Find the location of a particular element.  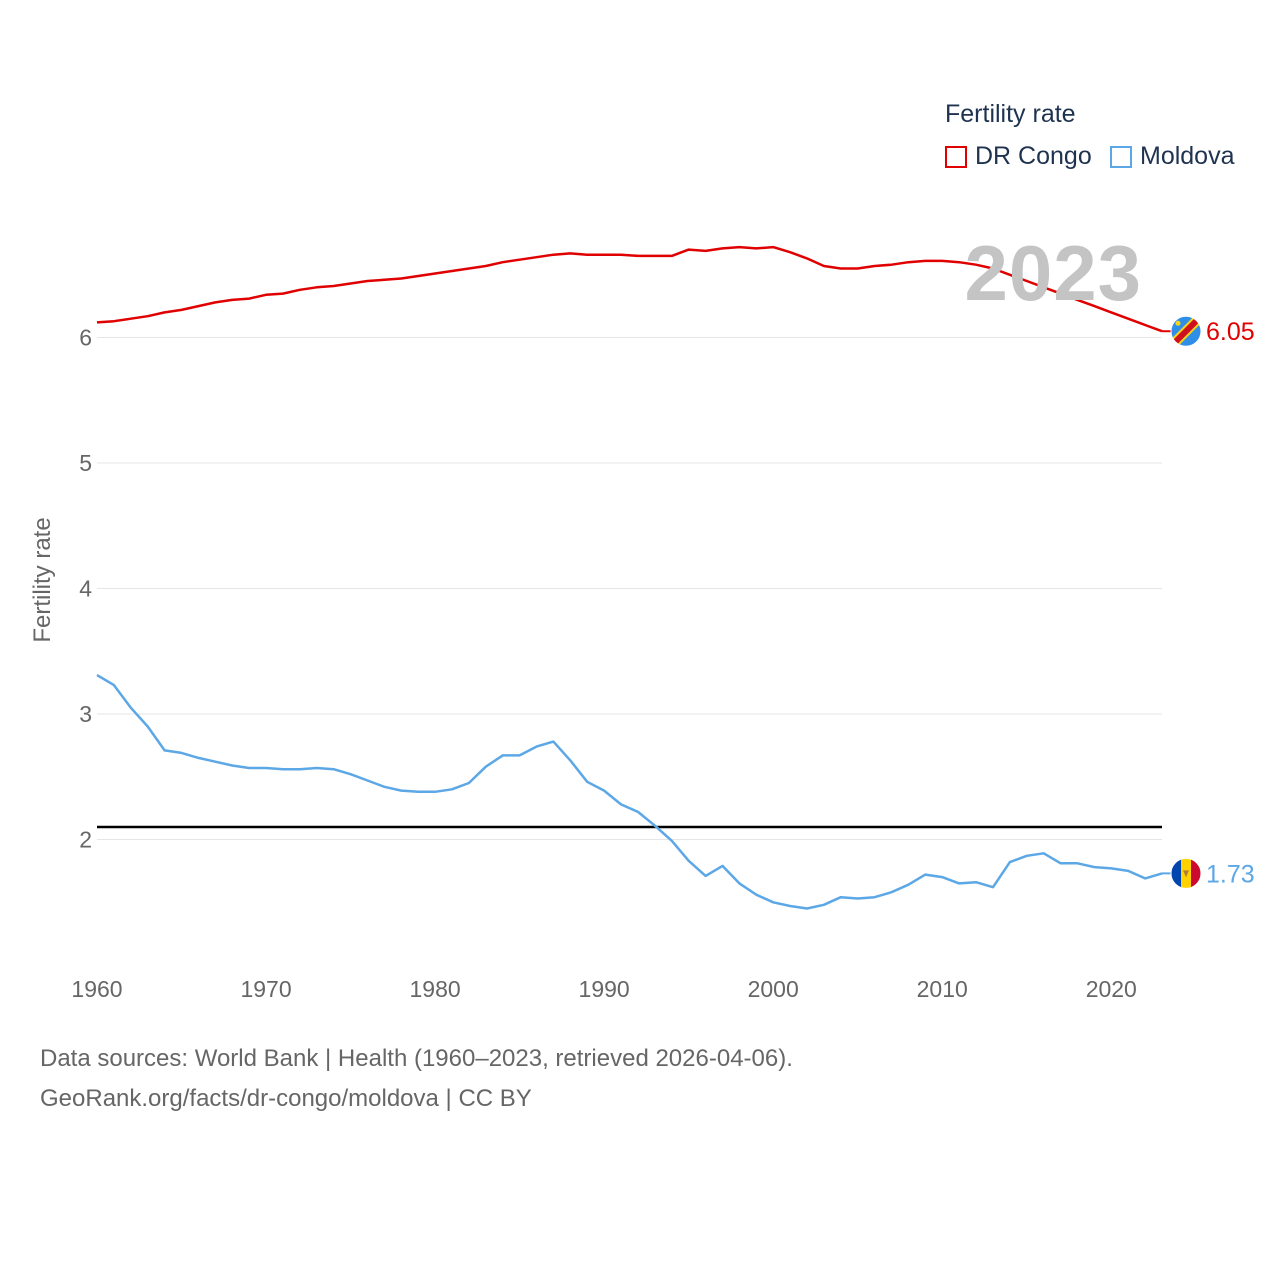

legend-title: Fertility rate is located at coordinates (1010, 114).